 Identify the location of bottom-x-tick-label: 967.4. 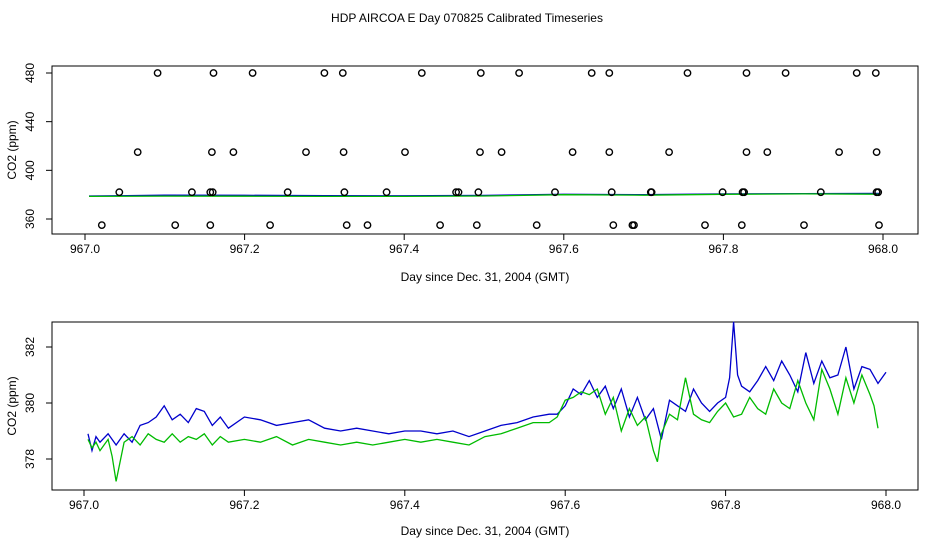
(405, 505).